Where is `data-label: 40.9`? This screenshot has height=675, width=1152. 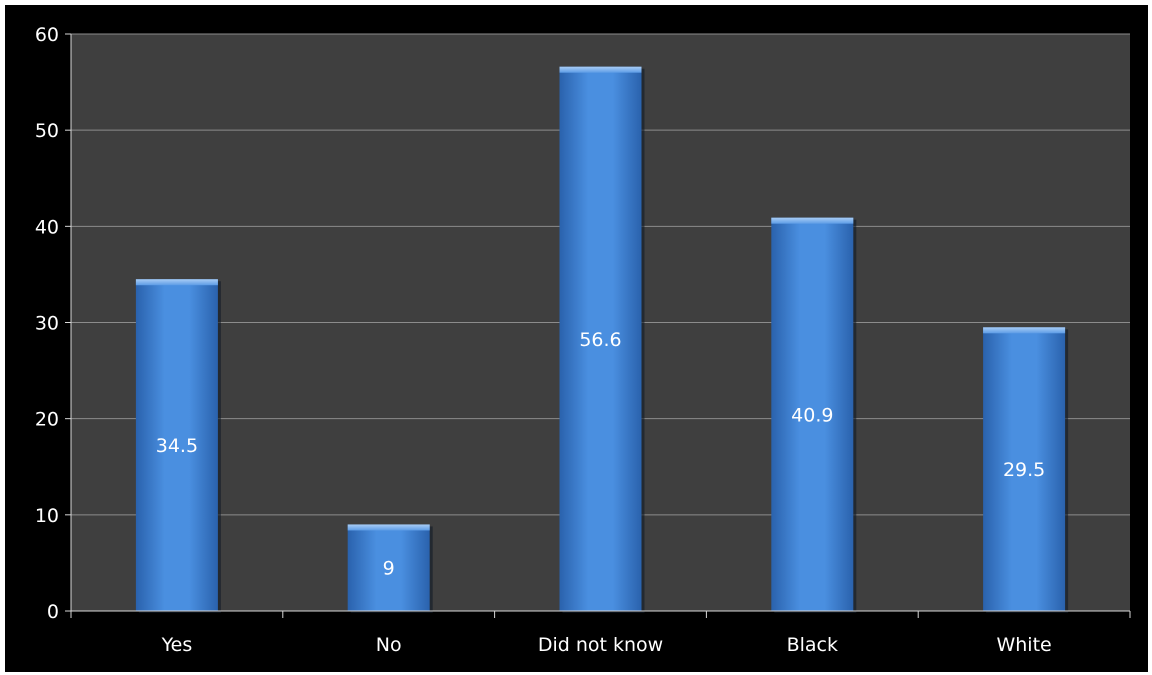
data-label: 40.9 is located at coordinates (812, 415).